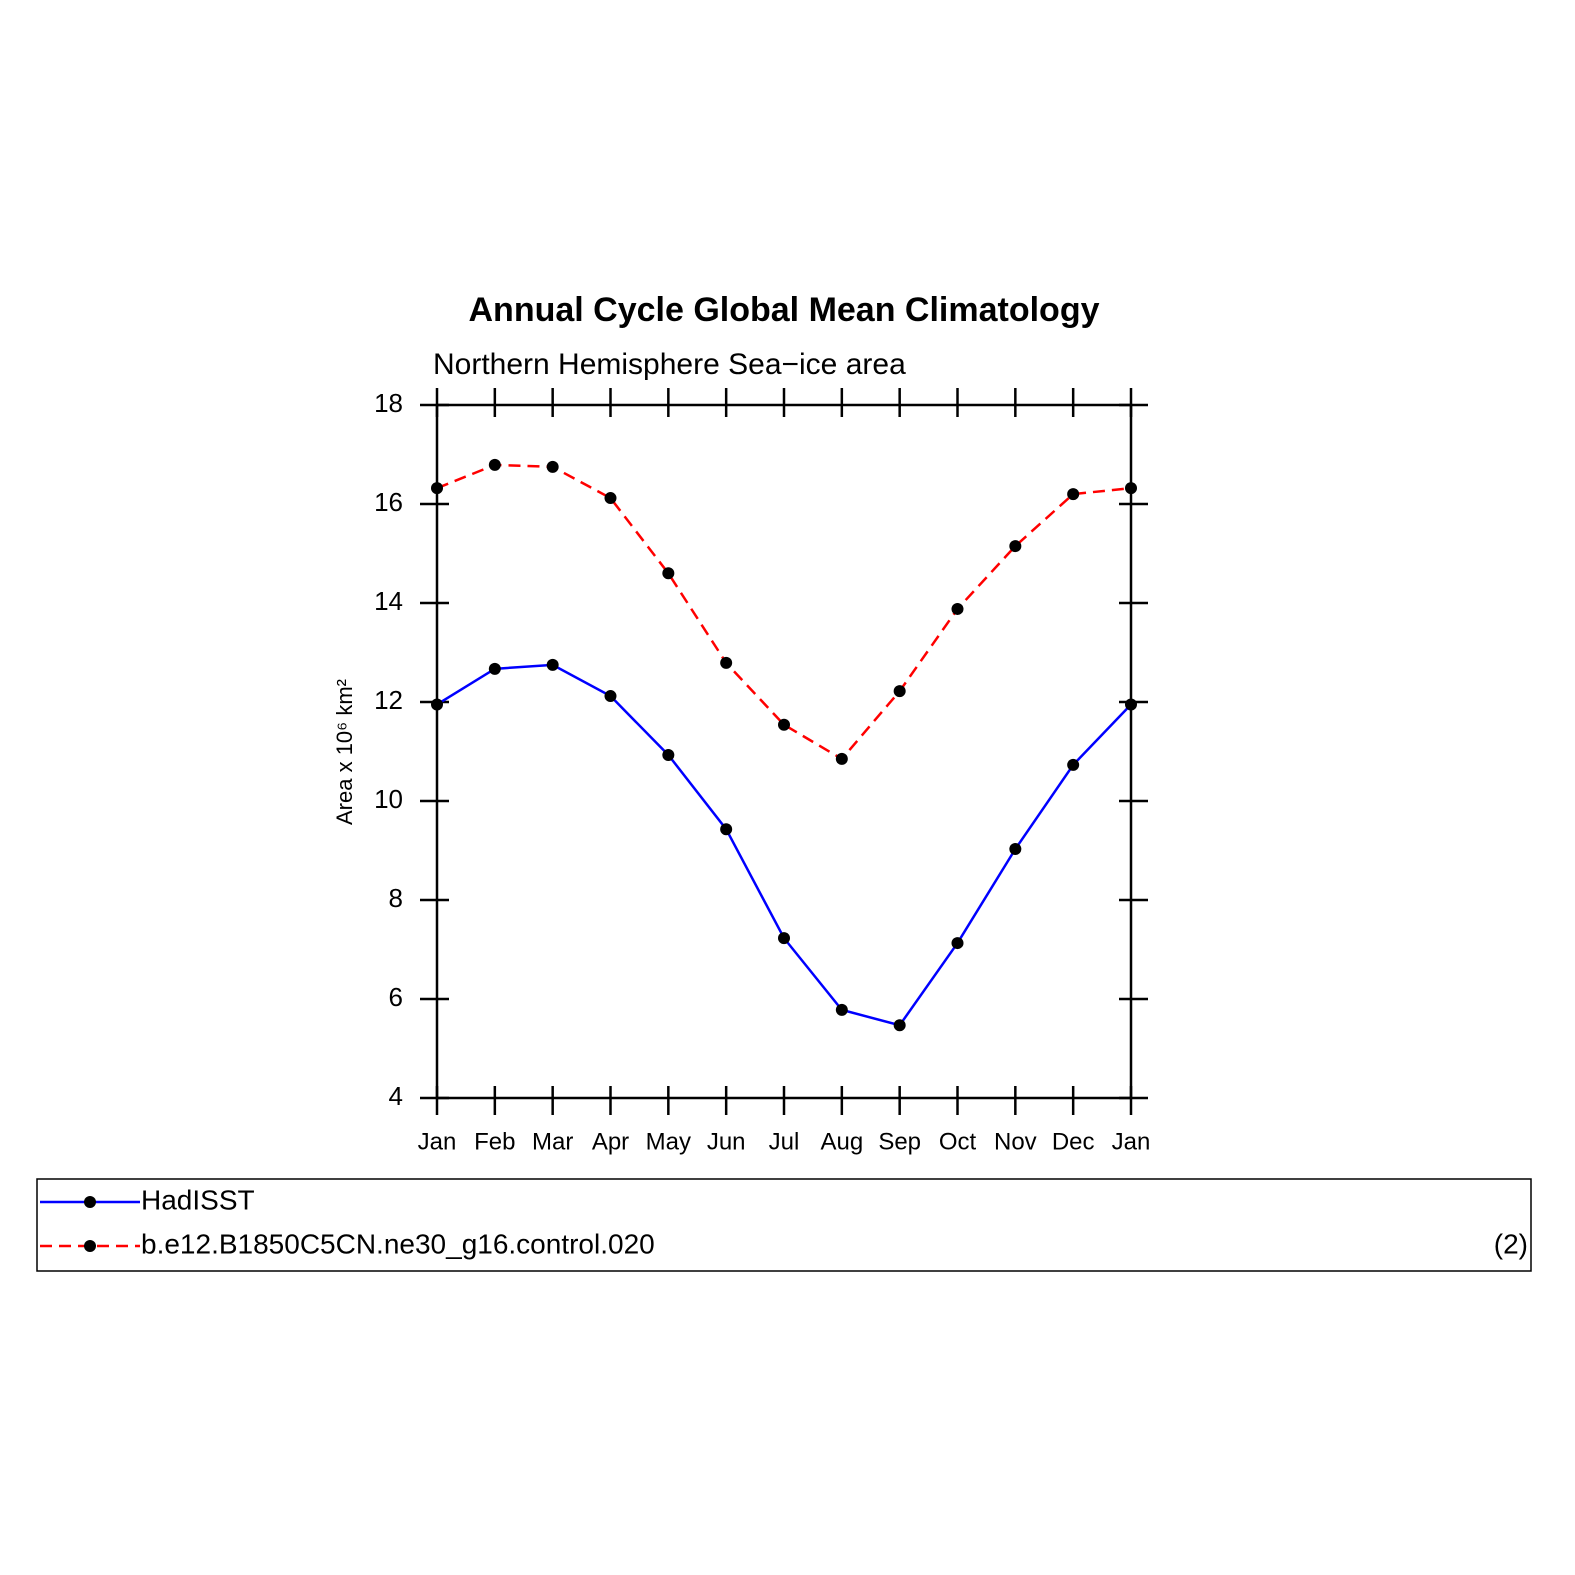 The image size is (1575, 1575). What do you see at coordinates (398, 1243) in the screenshot?
I see `legend-label: b.e12.B1850C5CN.ne30_g16.control.020` at bounding box center [398, 1243].